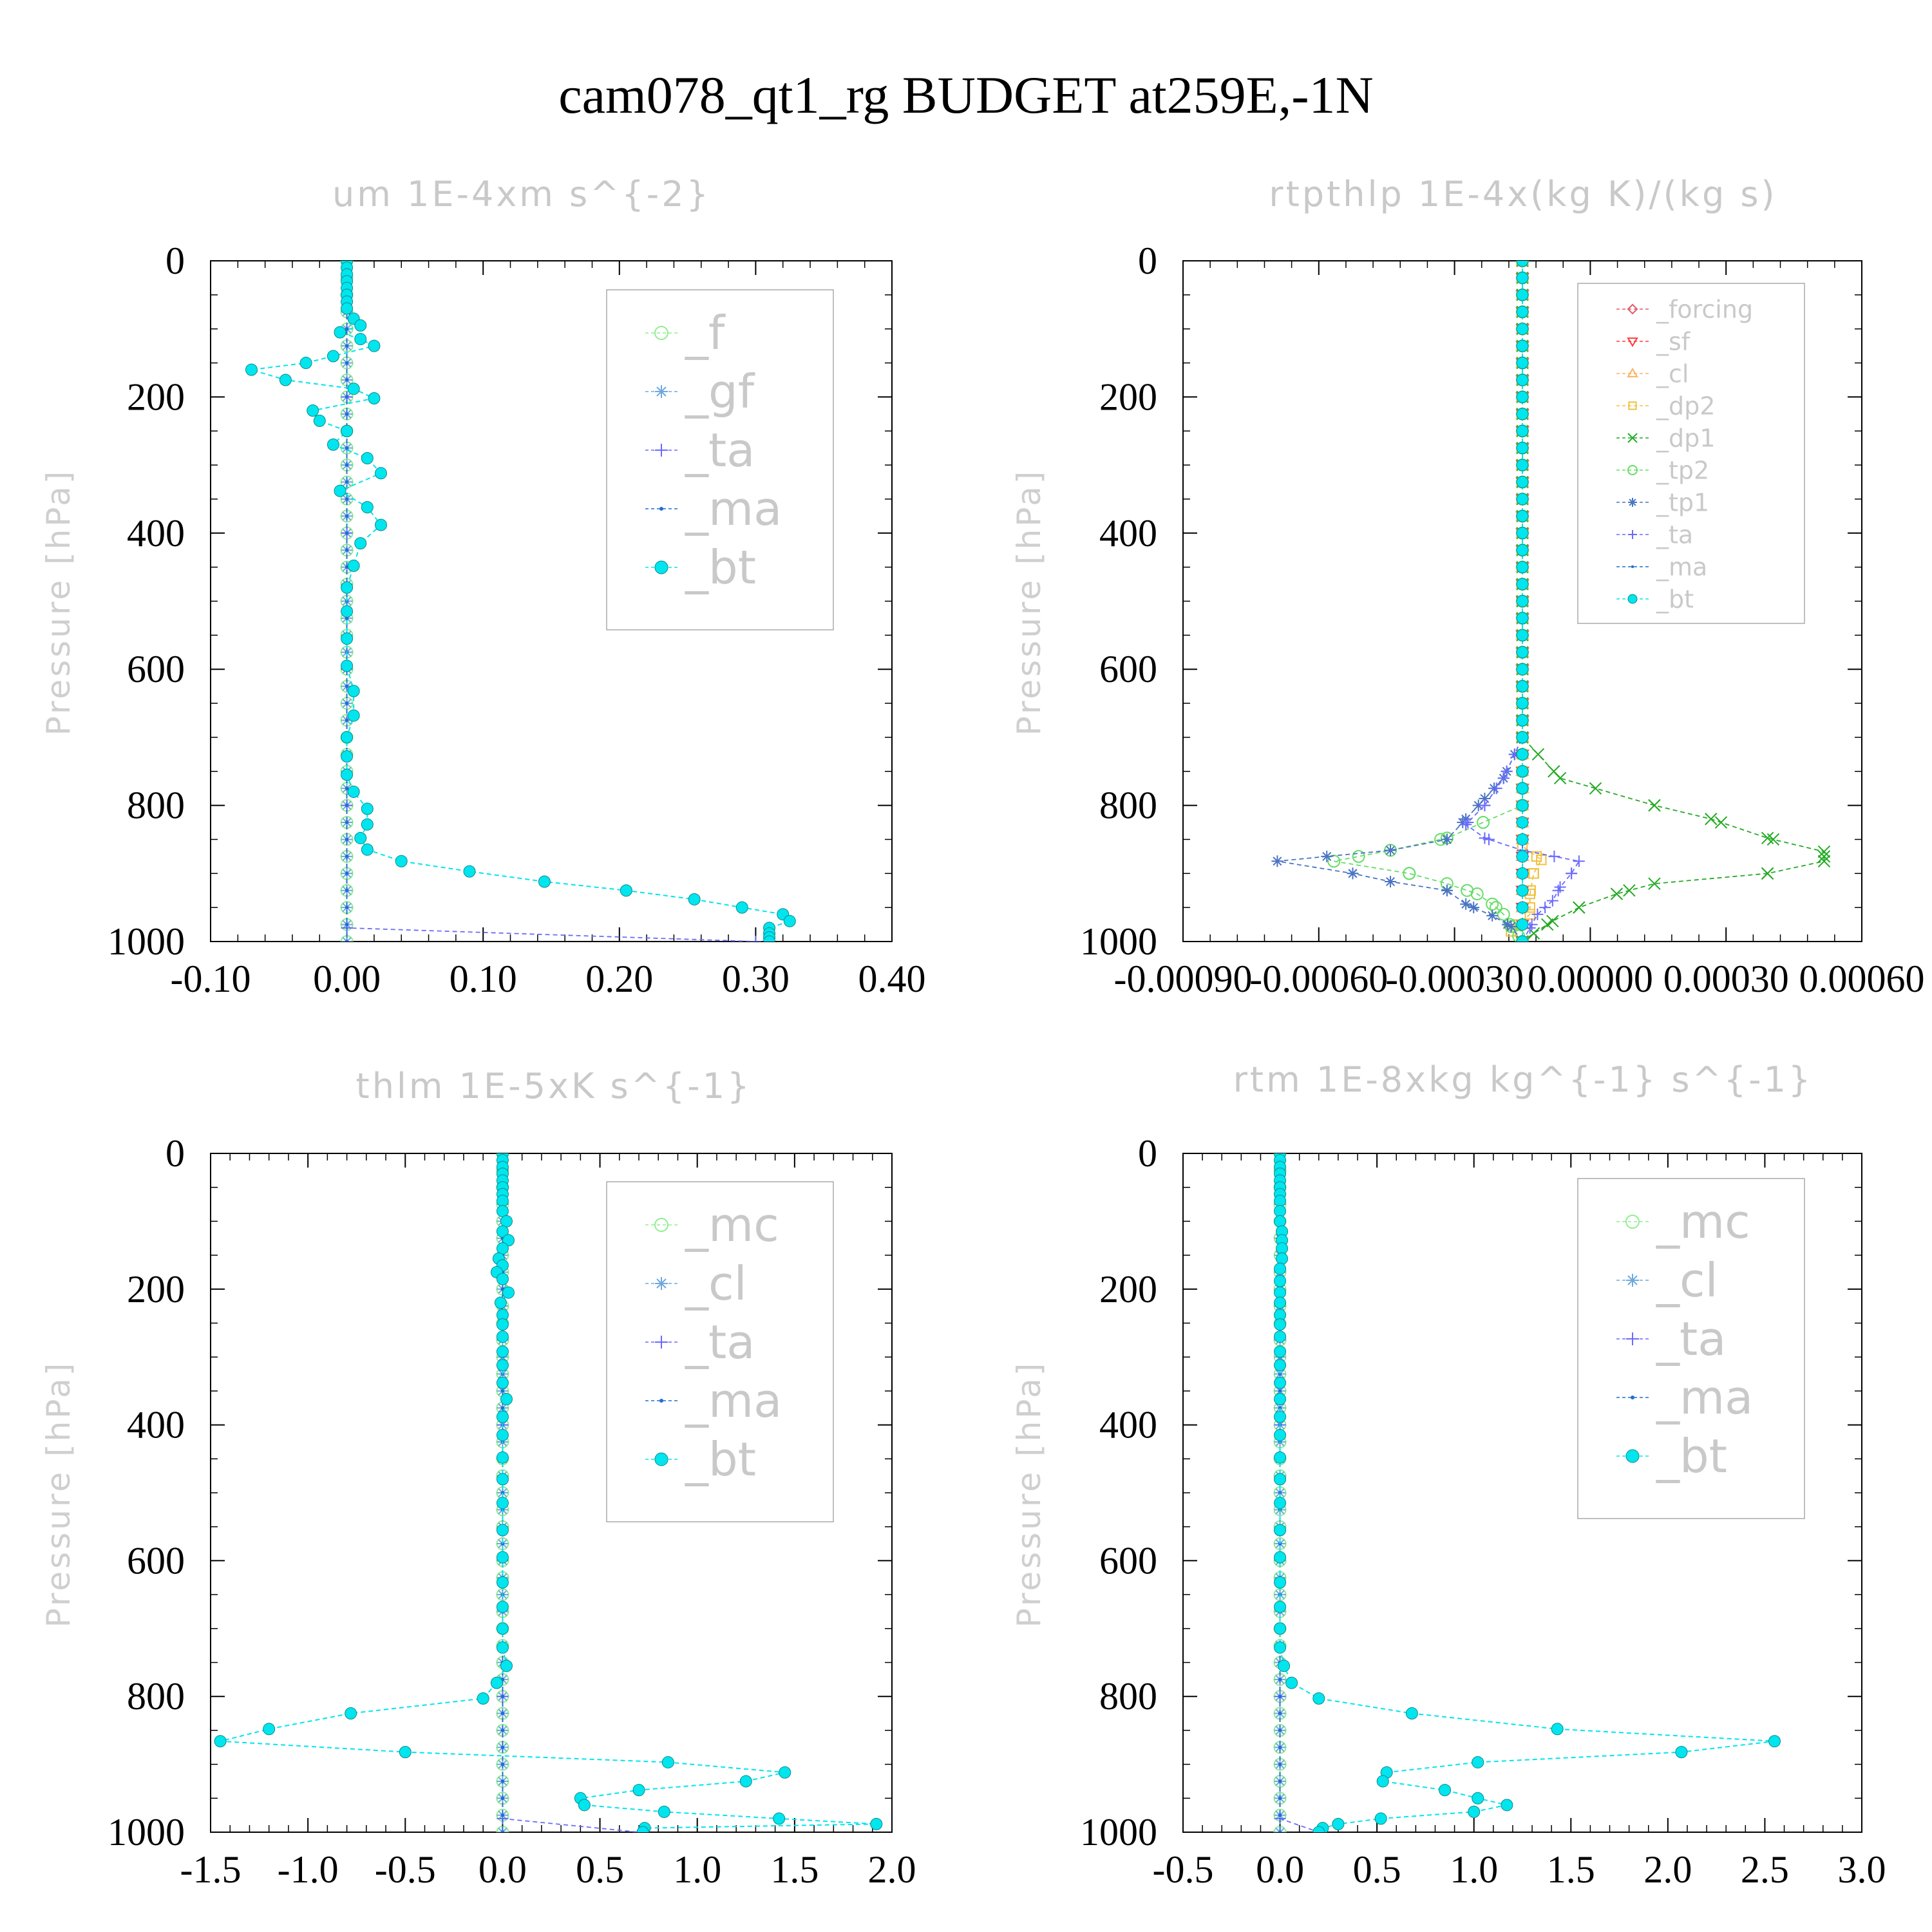  What do you see at coordinates (1691, 453) in the screenshot?
I see `legend-box` at bounding box center [1691, 453].